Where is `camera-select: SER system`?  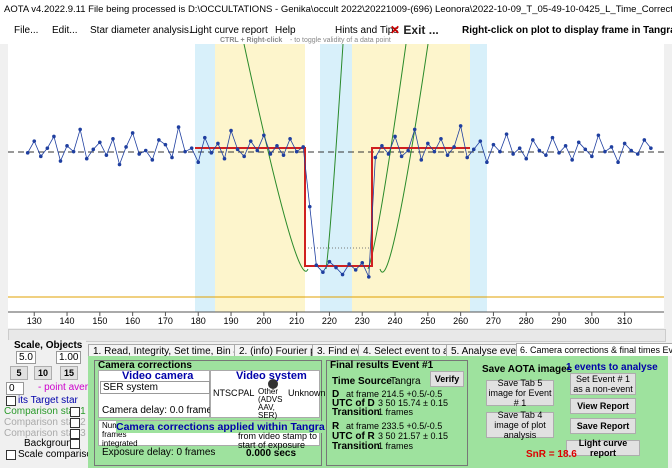
camera-select: SER system is located at coordinates (155, 387).